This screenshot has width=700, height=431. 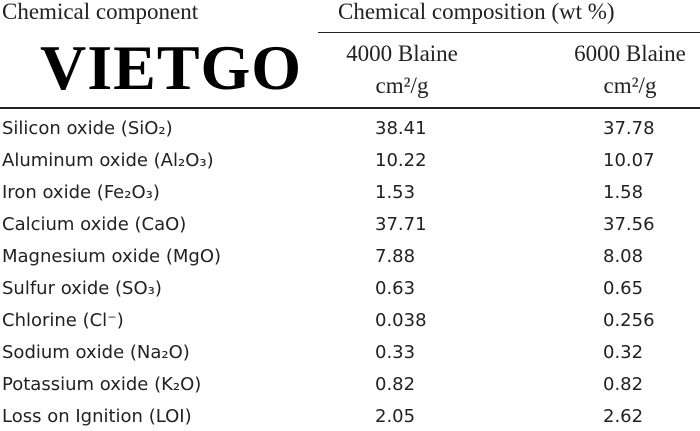 I want to click on column-name: 6000 Blaine, so click(x=630, y=53).